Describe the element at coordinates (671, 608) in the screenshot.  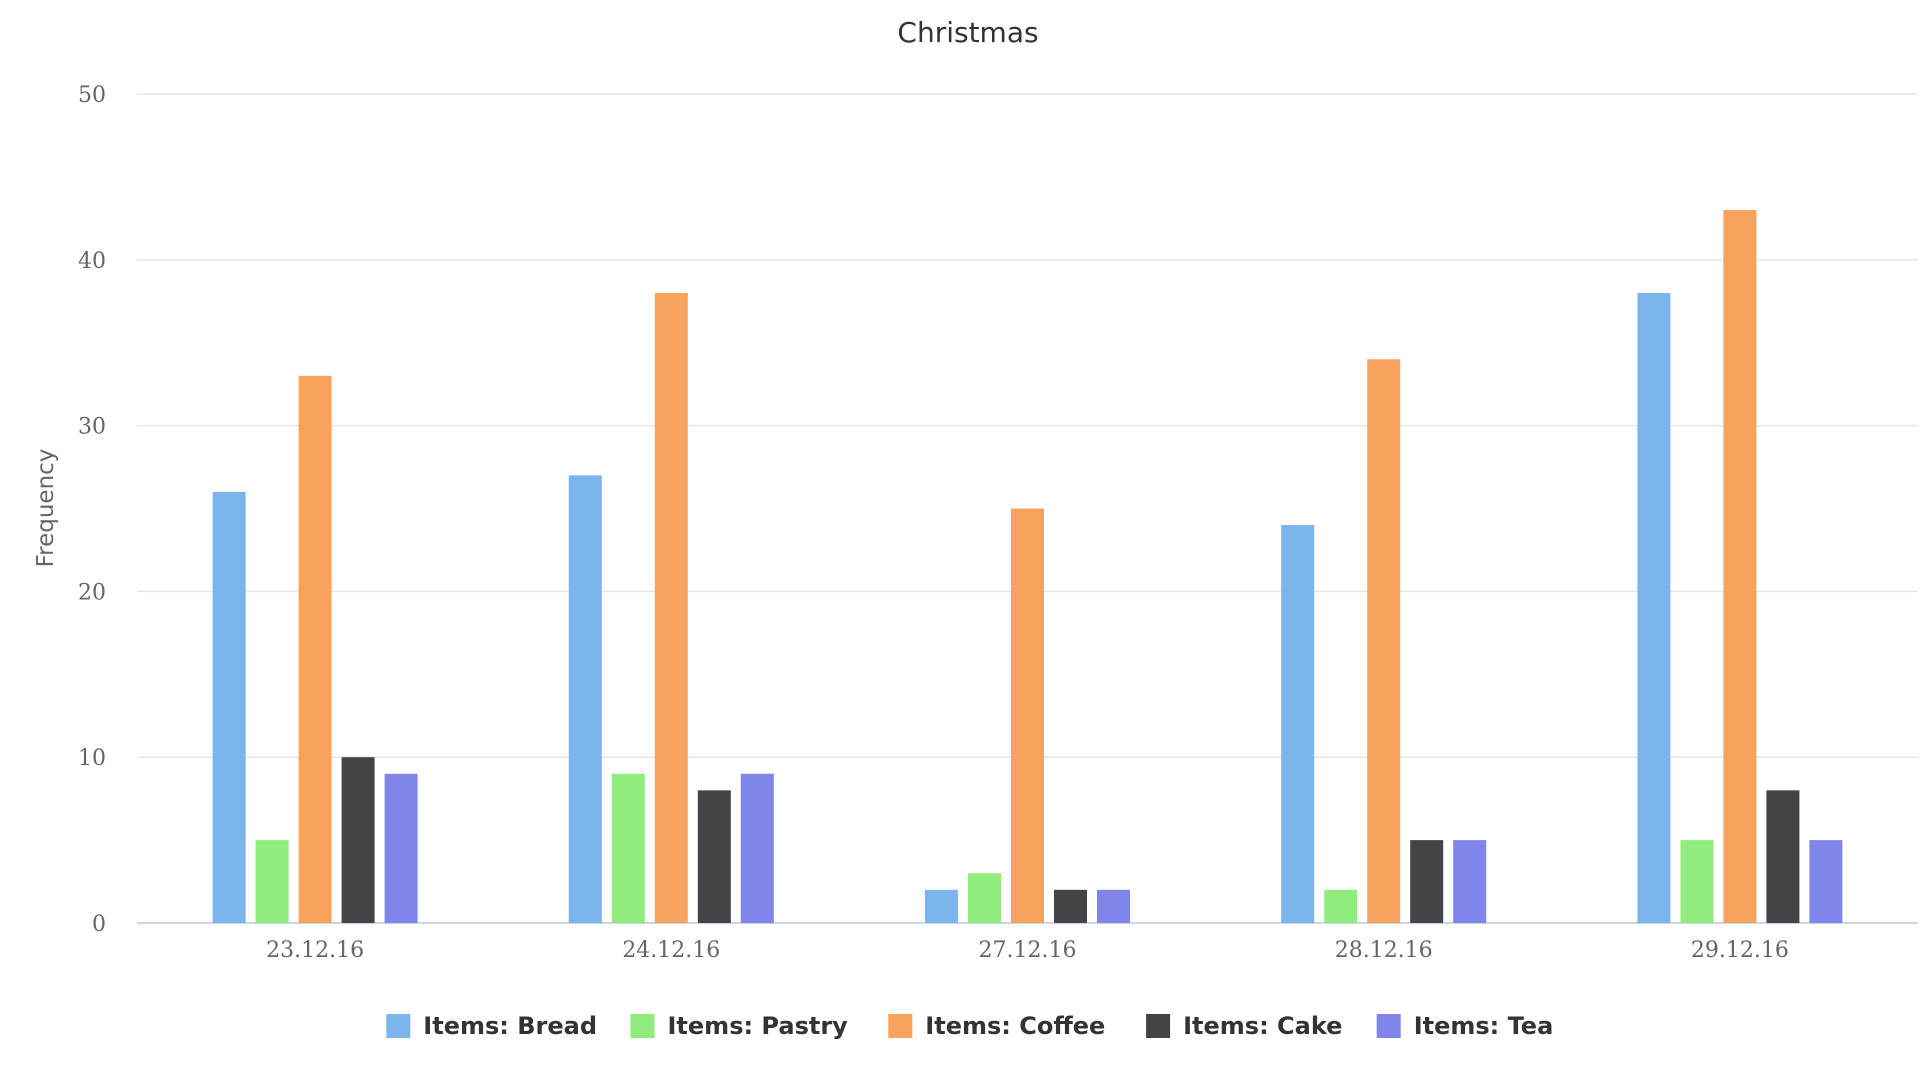
I see `bar-items-coffee-24.12.16` at that location.